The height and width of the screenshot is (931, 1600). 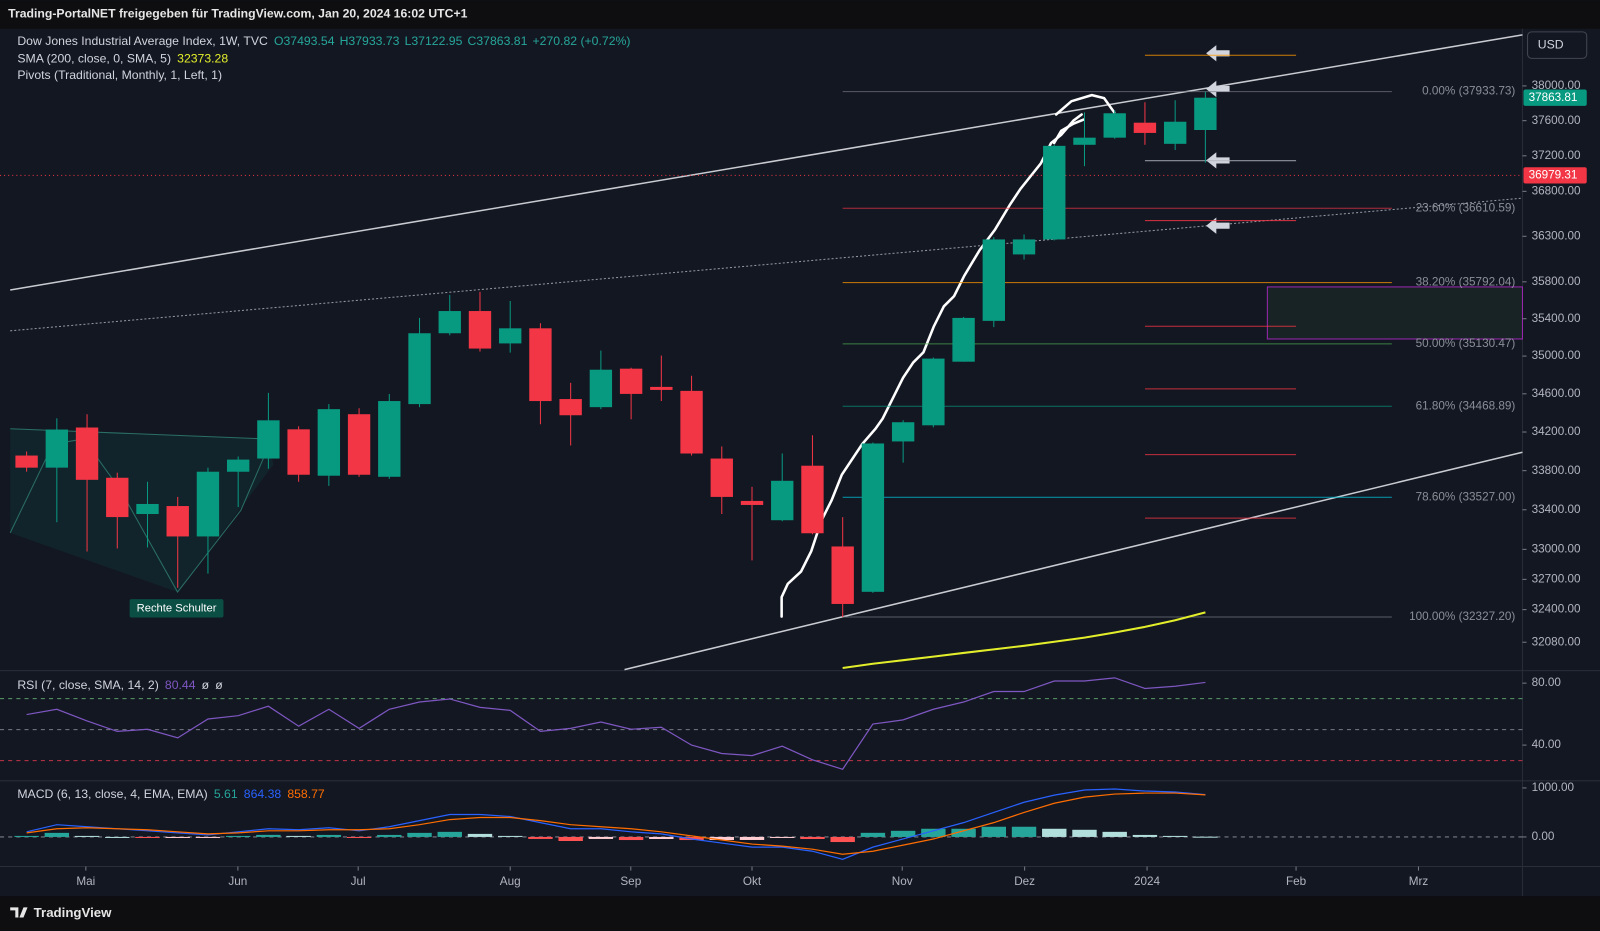 I want to click on y-tick-label: 40.00, so click(x=1547, y=744).